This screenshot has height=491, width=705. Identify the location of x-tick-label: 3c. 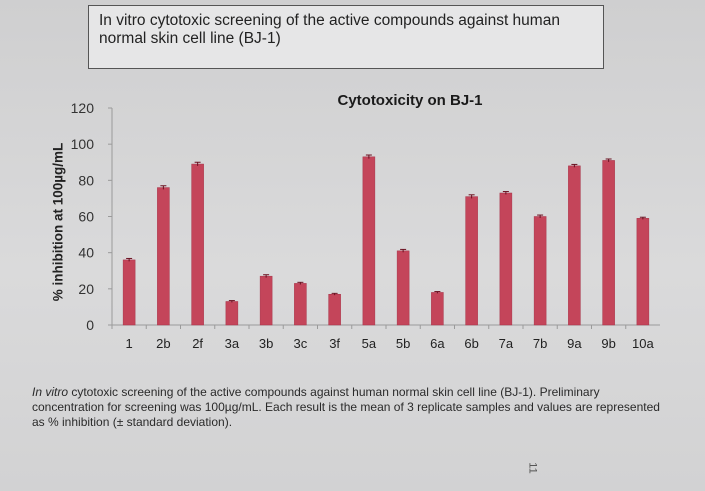
(301, 343).